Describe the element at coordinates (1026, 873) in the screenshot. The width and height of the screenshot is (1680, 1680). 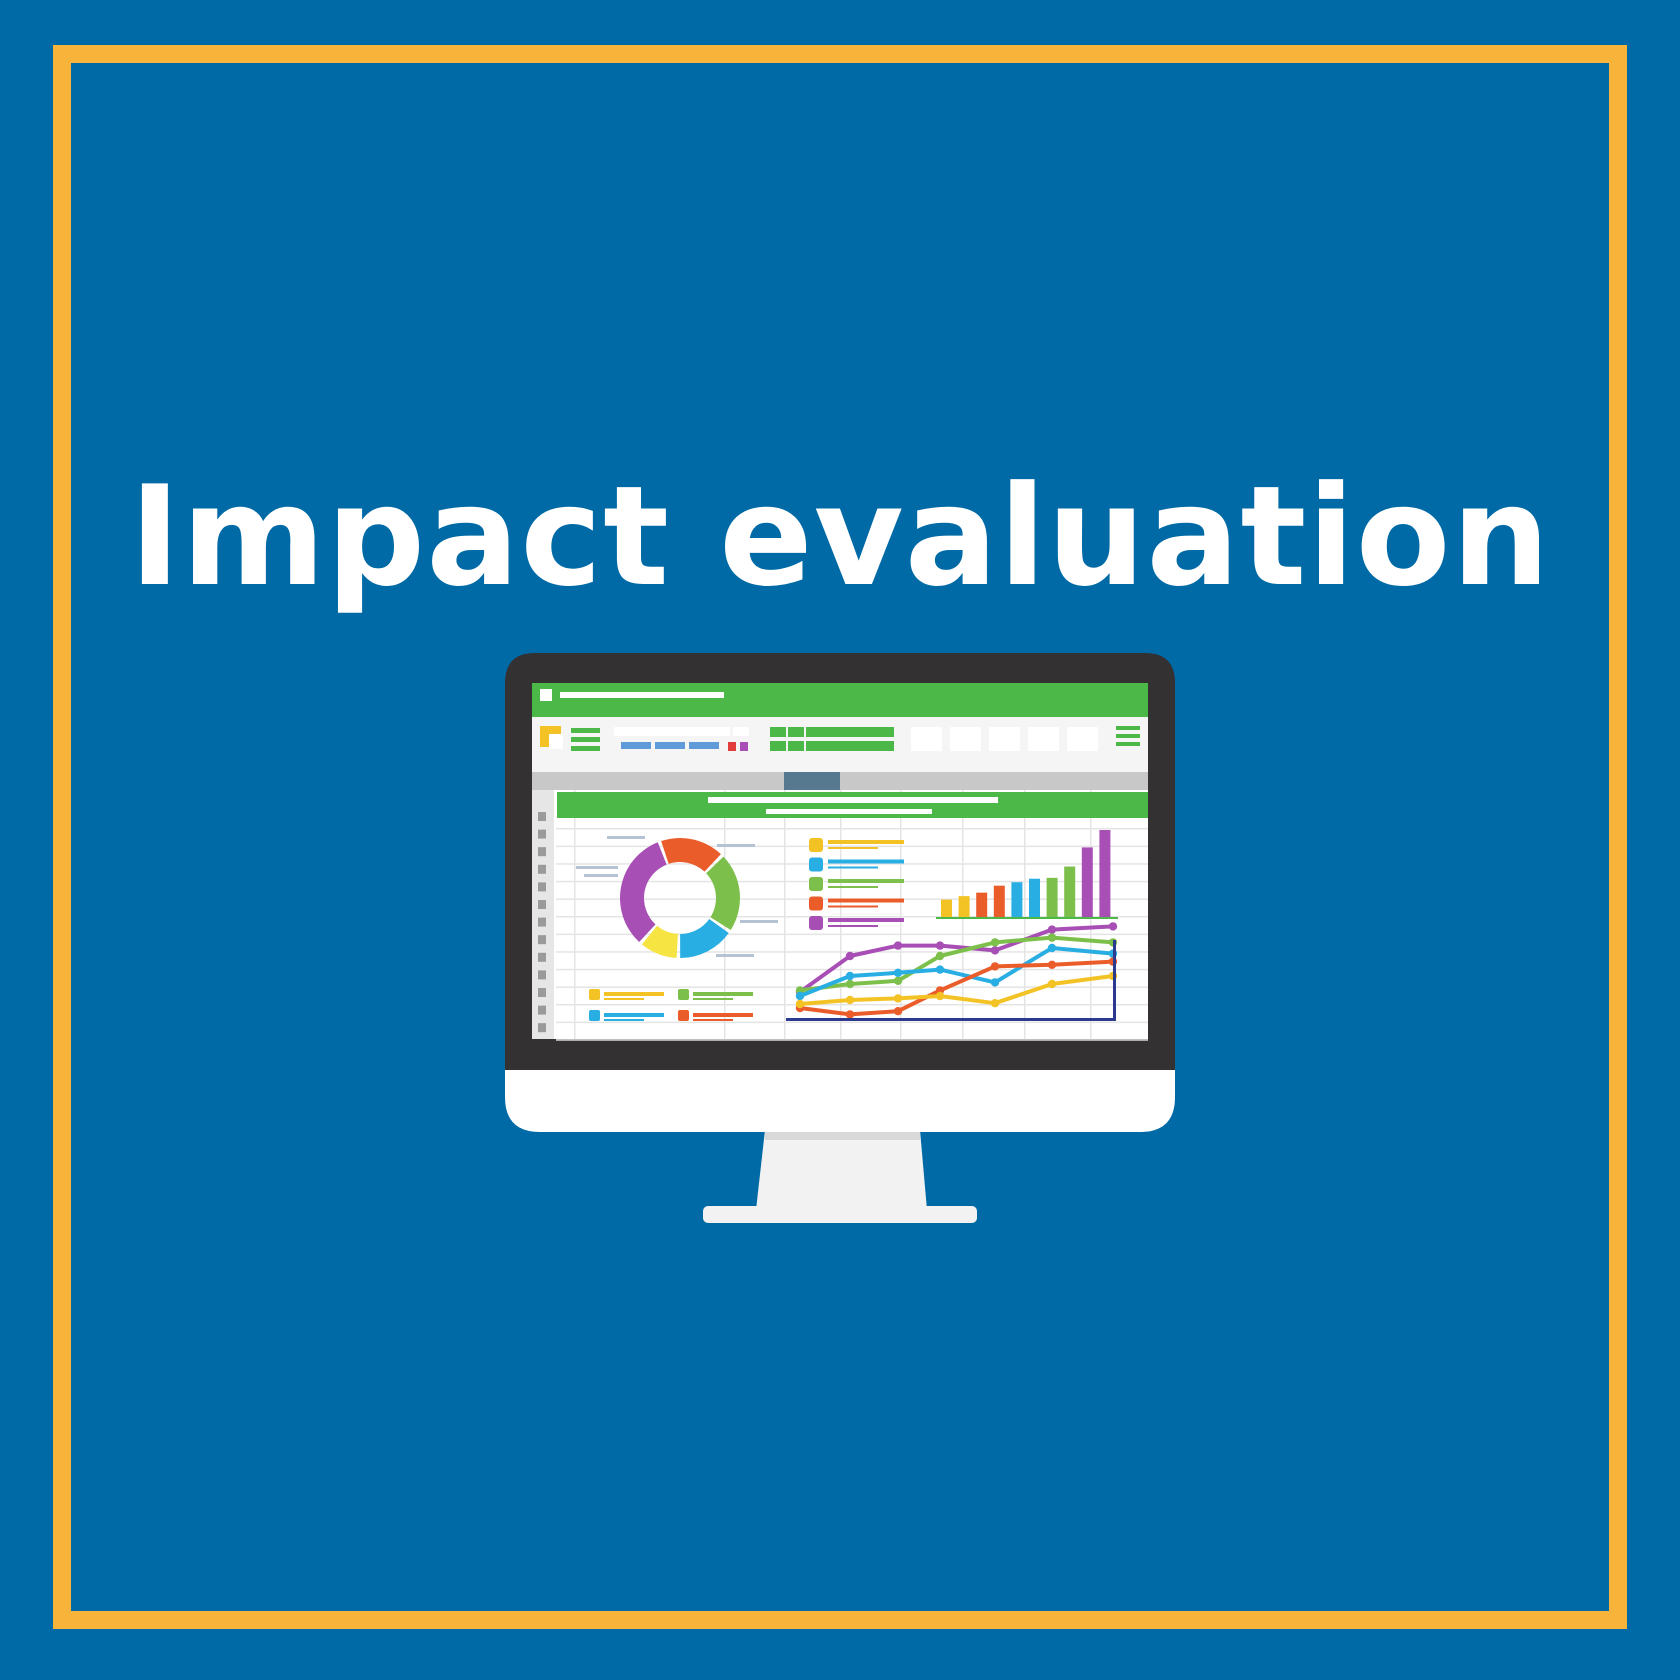
I see `bar-chart` at that location.